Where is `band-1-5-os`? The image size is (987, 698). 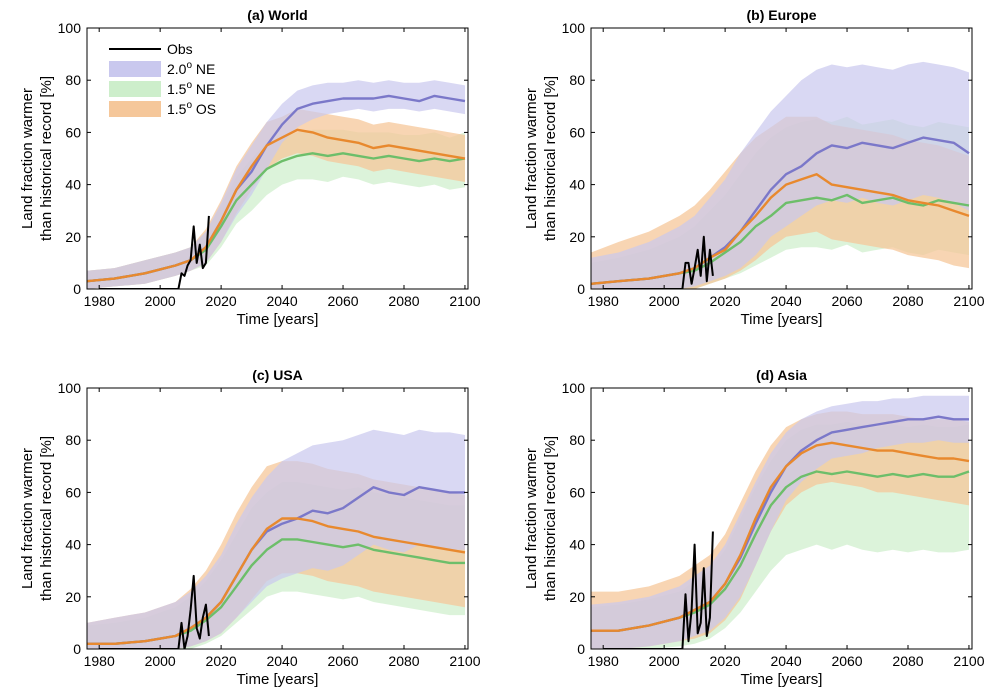
band-1-5-os is located at coordinates (276, 198).